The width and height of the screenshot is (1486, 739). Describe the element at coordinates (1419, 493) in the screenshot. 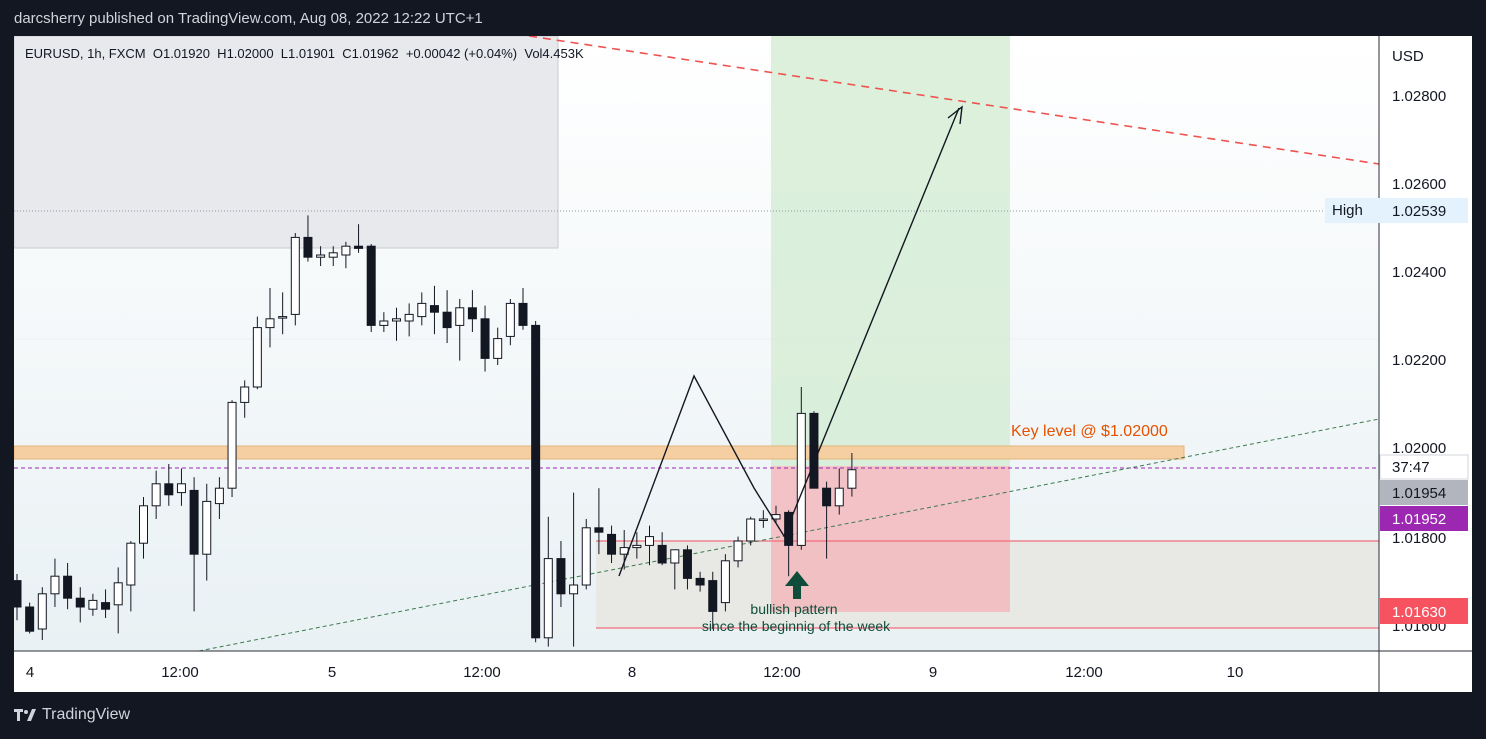

I see `svg-text: 1.01954` at that location.